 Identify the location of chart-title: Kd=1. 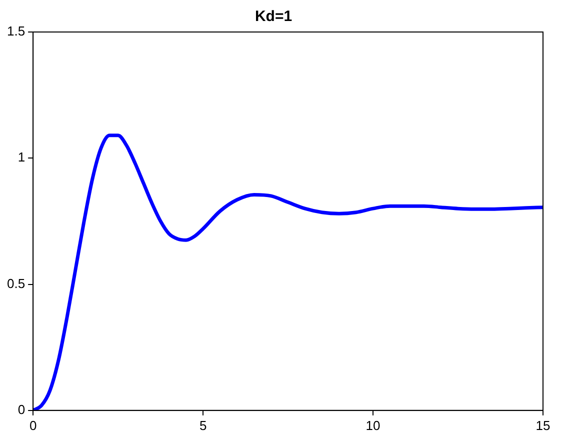
(273, 17).